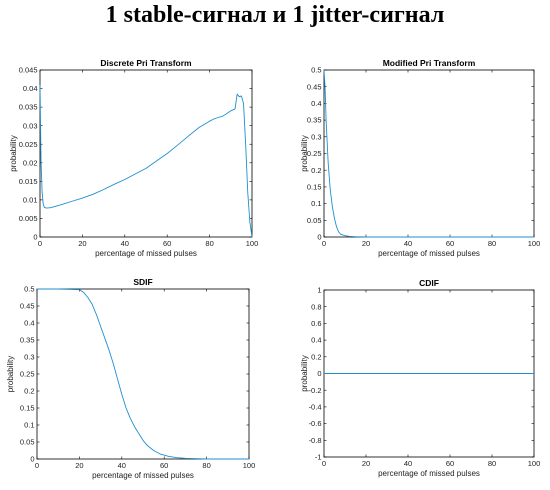  Describe the element at coordinates (28, 218) in the screenshot. I see `y-tick-label: 0.005` at that location.